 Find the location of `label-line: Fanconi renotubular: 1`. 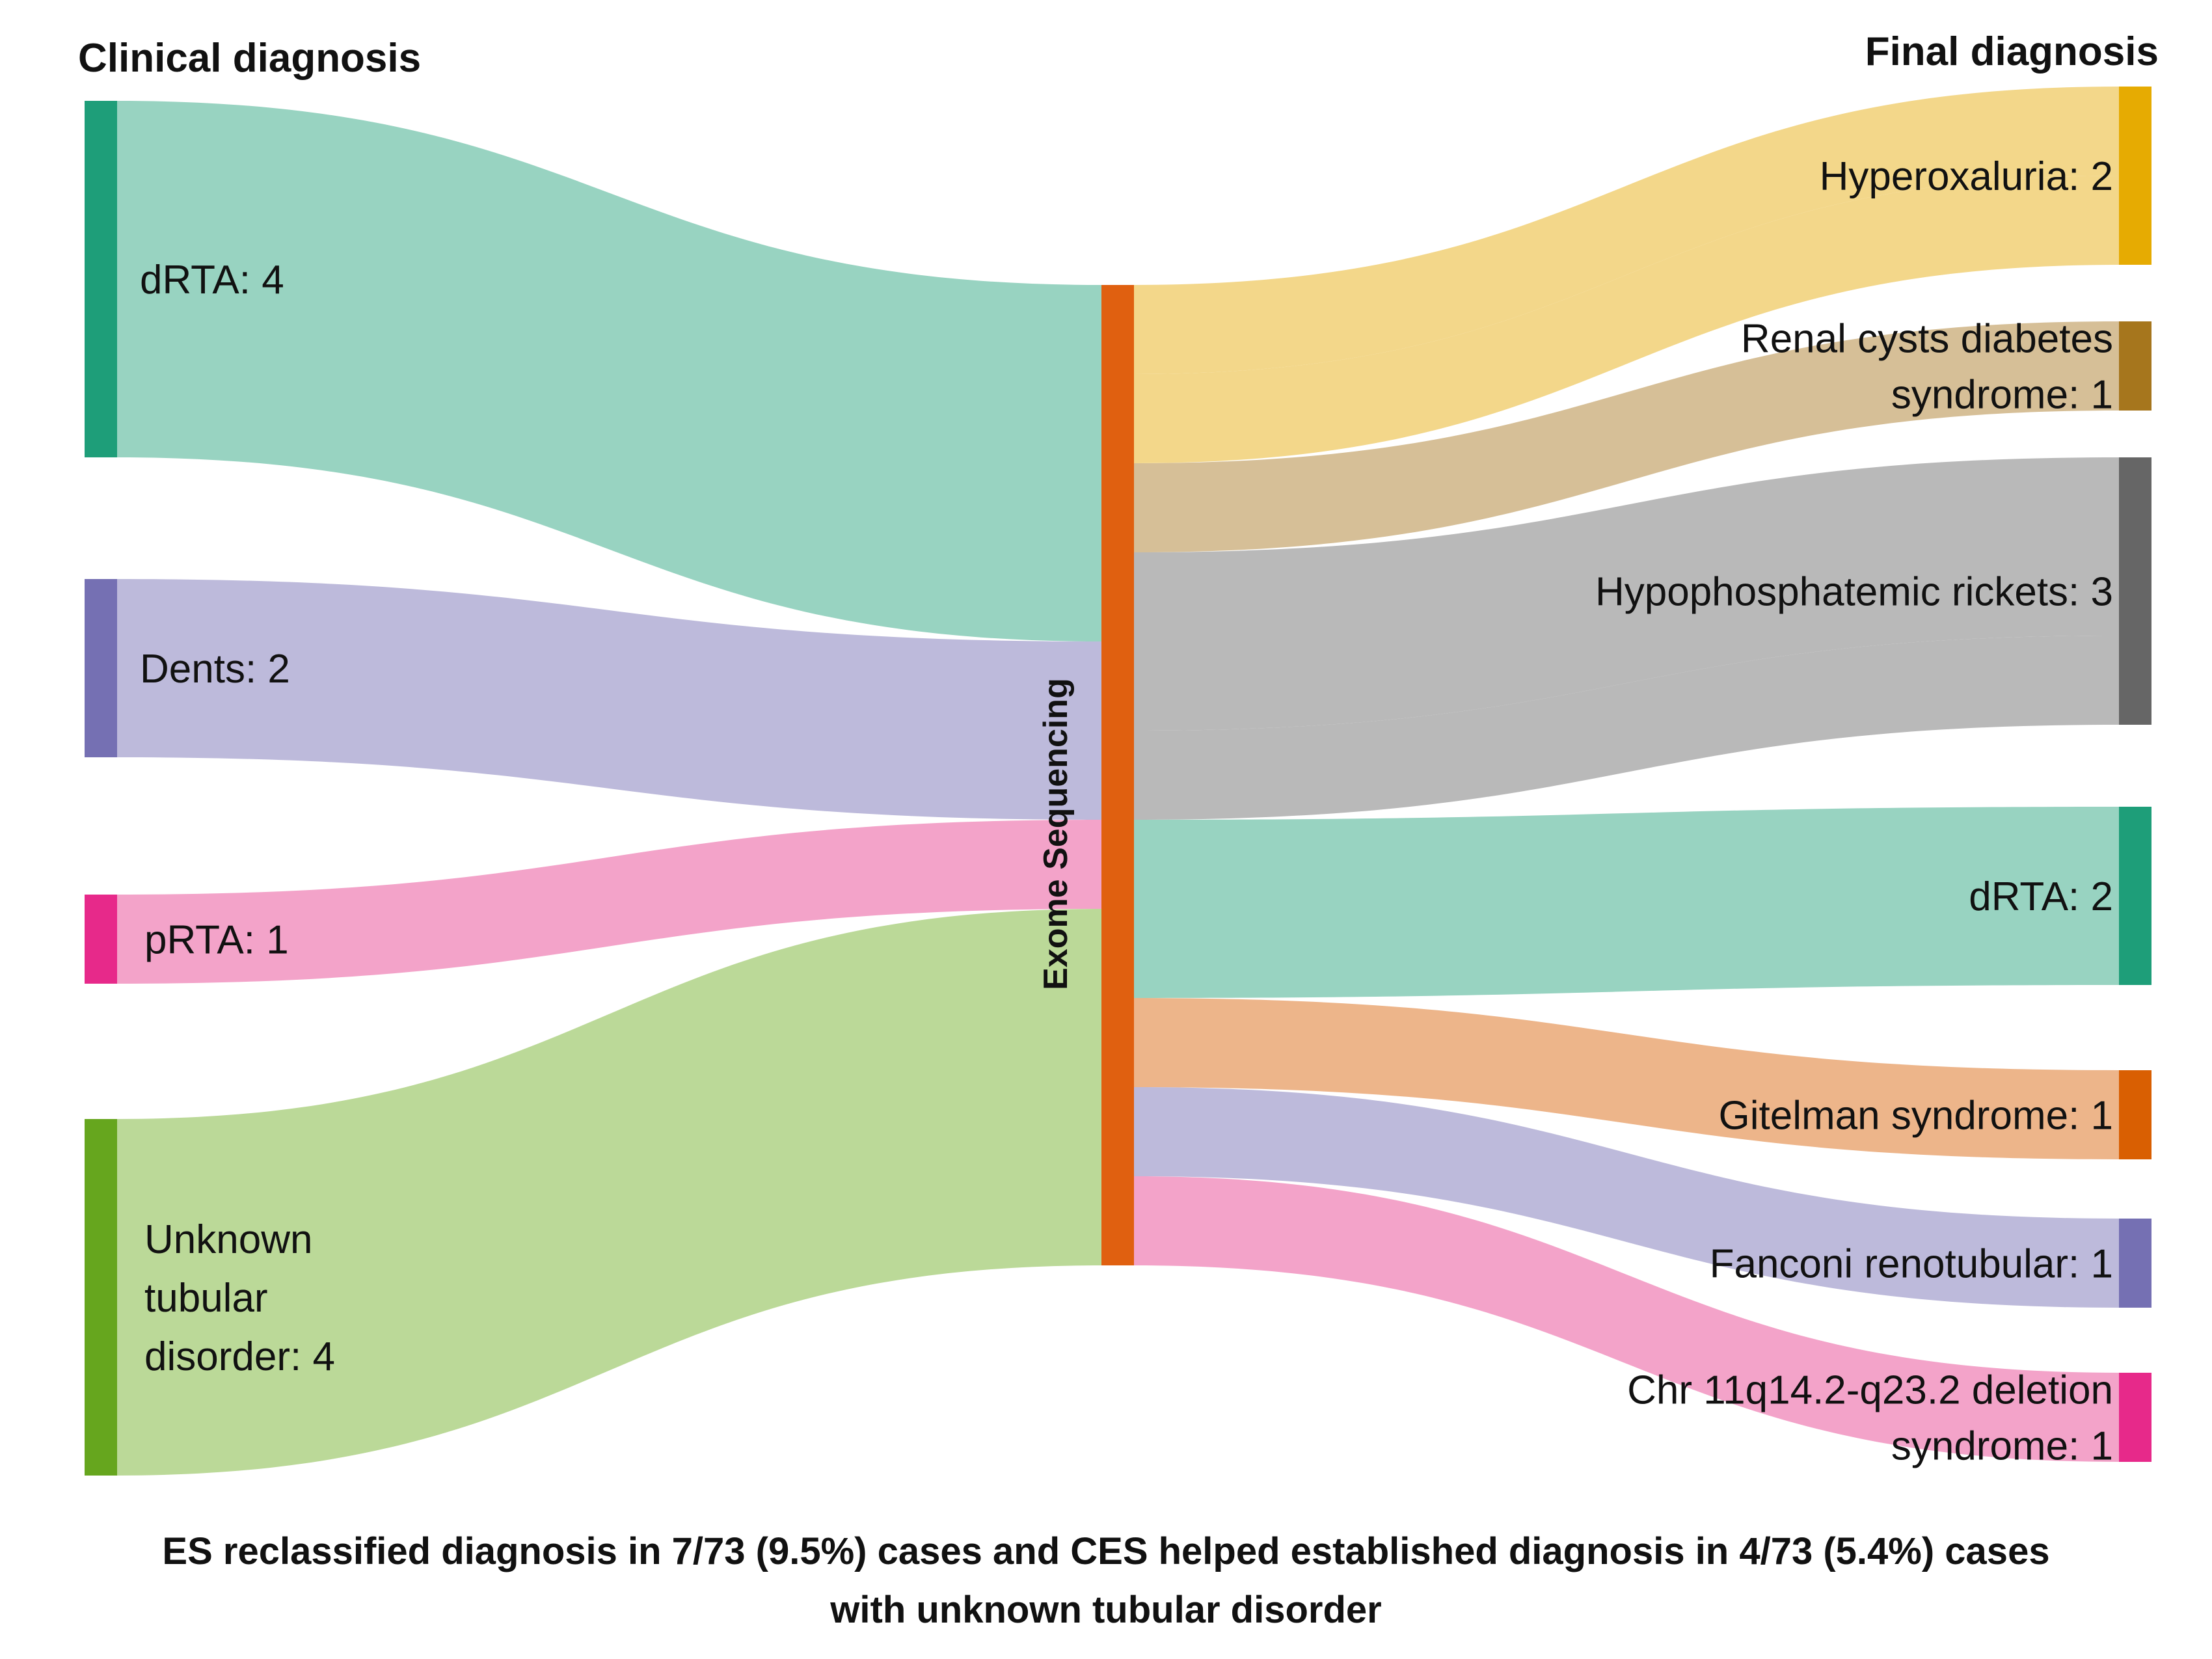

label-line: Fanconi renotubular: 1 is located at coordinates (1912, 1264).